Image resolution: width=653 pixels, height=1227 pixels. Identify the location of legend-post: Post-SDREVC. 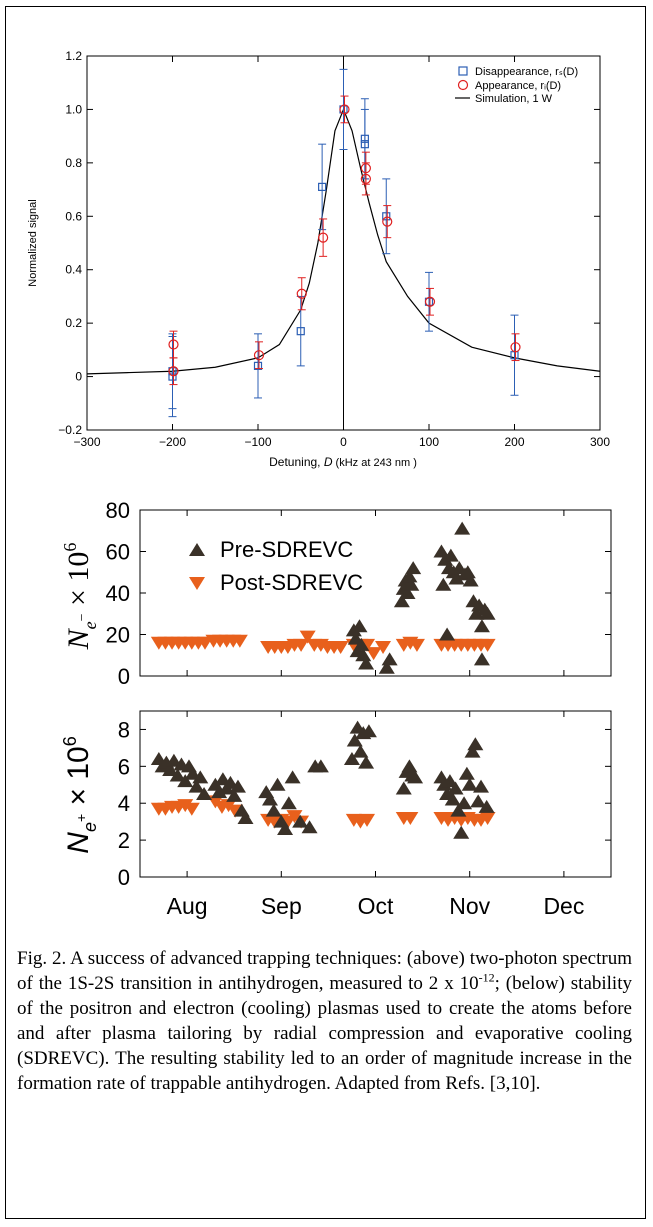
(291, 582).